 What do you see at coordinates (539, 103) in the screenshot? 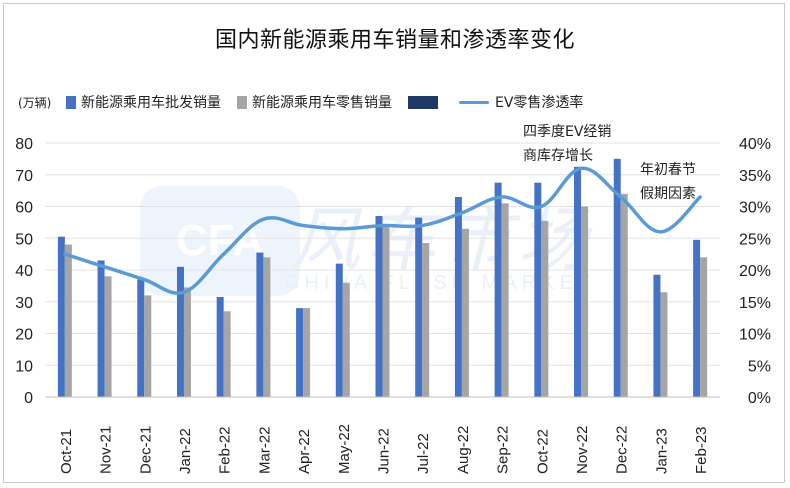
I see `legend-label-ev-rate: EV零售渗透率` at bounding box center [539, 103].